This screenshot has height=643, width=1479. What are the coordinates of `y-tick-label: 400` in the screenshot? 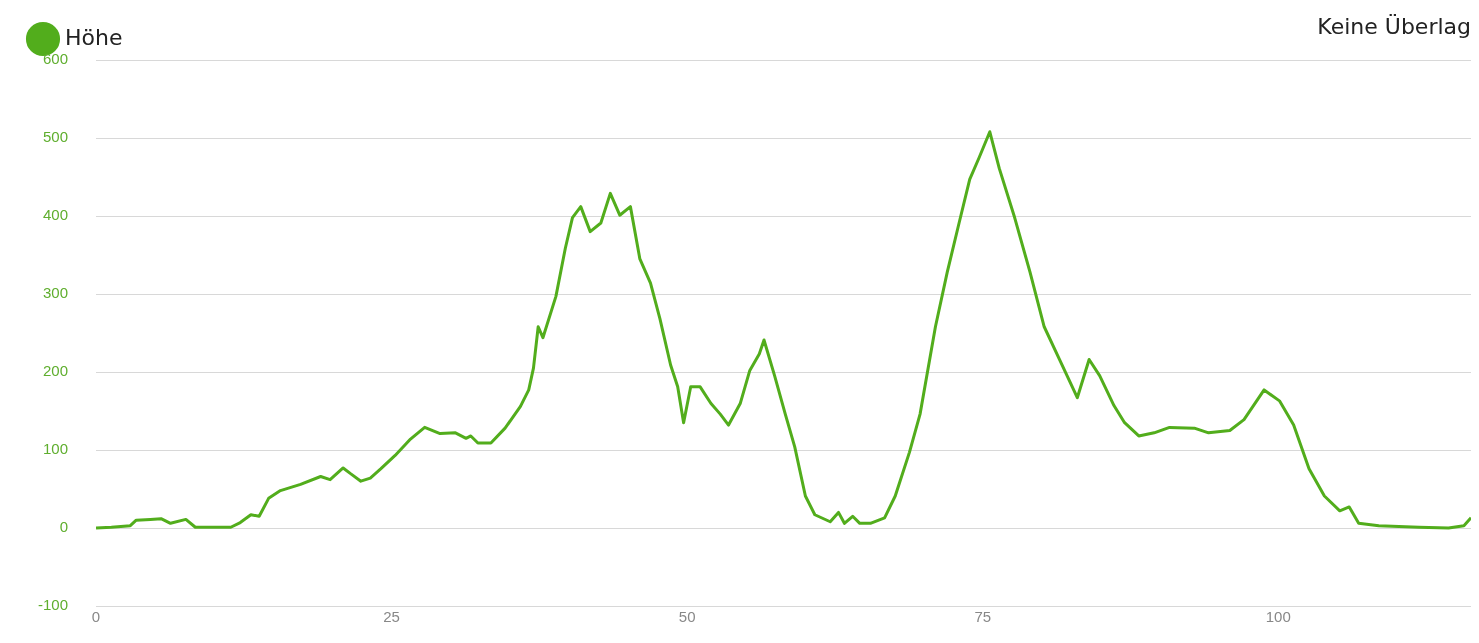 It's located at (55, 215).